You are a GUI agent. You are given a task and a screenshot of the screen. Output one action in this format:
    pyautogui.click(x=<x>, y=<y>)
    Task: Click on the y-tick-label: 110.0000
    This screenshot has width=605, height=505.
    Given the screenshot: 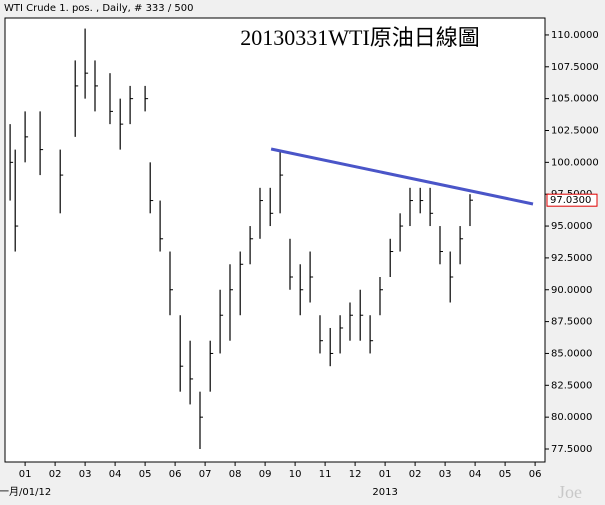 What is the action you would take?
    pyautogui.click(x=575, y=35)
    